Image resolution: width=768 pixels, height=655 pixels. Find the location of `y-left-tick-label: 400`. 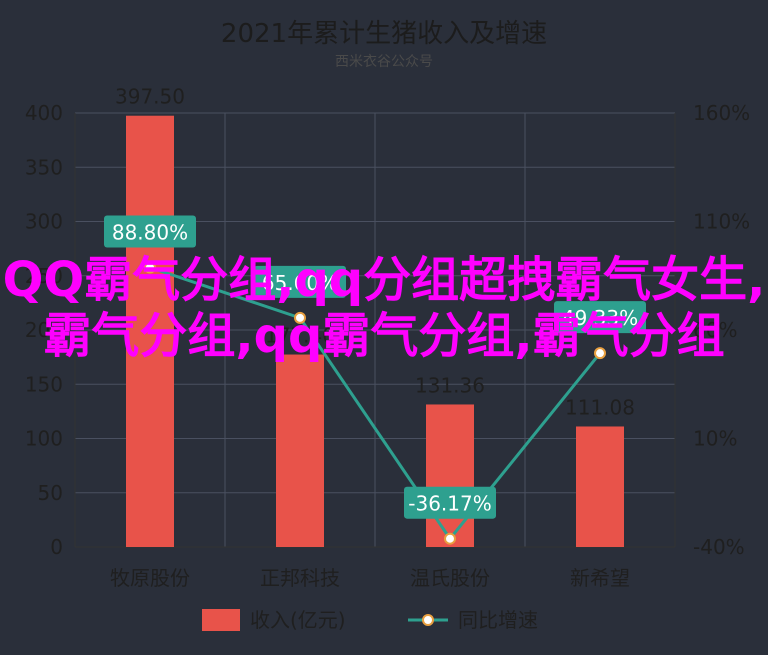

y-left-tick-label: 400 is located at coordinates (44, 113).